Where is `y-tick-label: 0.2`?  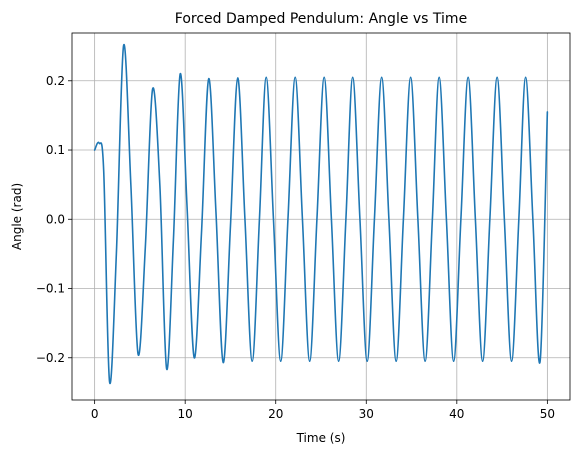 y-tick-label: 0.2 is located at coordinates (55, 81).